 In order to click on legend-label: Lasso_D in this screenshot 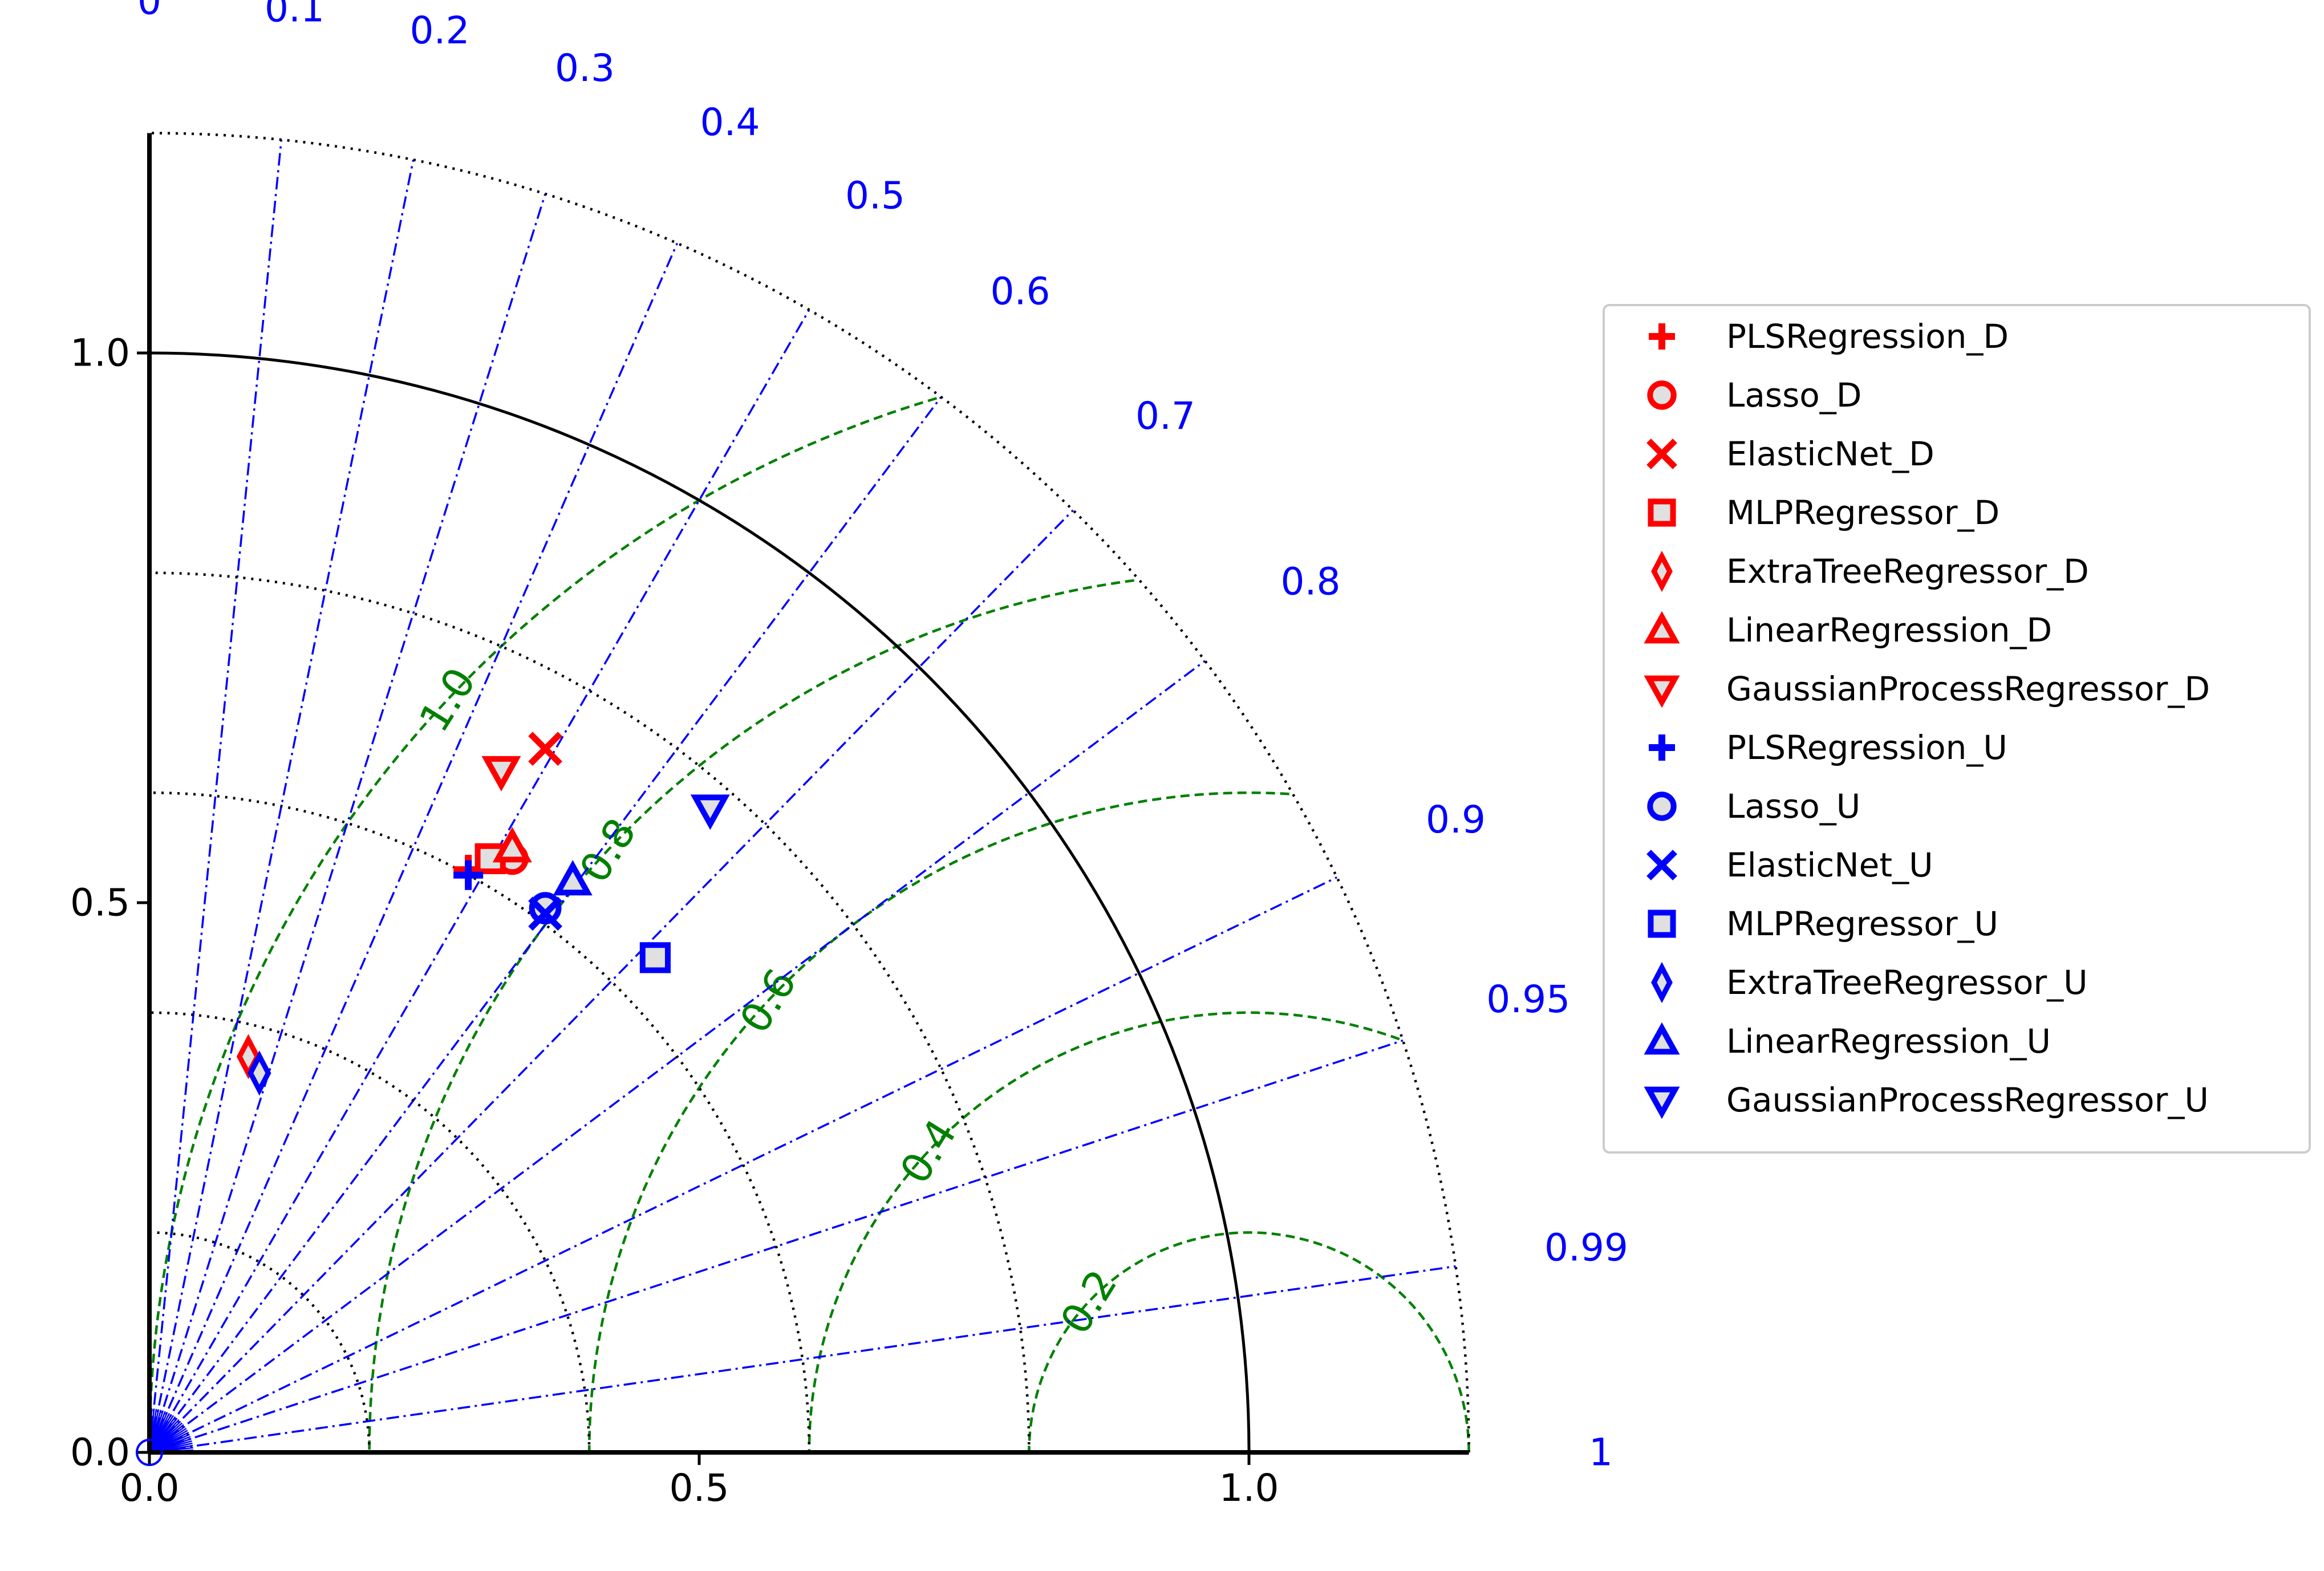, I will do `click(1793, 395)`.